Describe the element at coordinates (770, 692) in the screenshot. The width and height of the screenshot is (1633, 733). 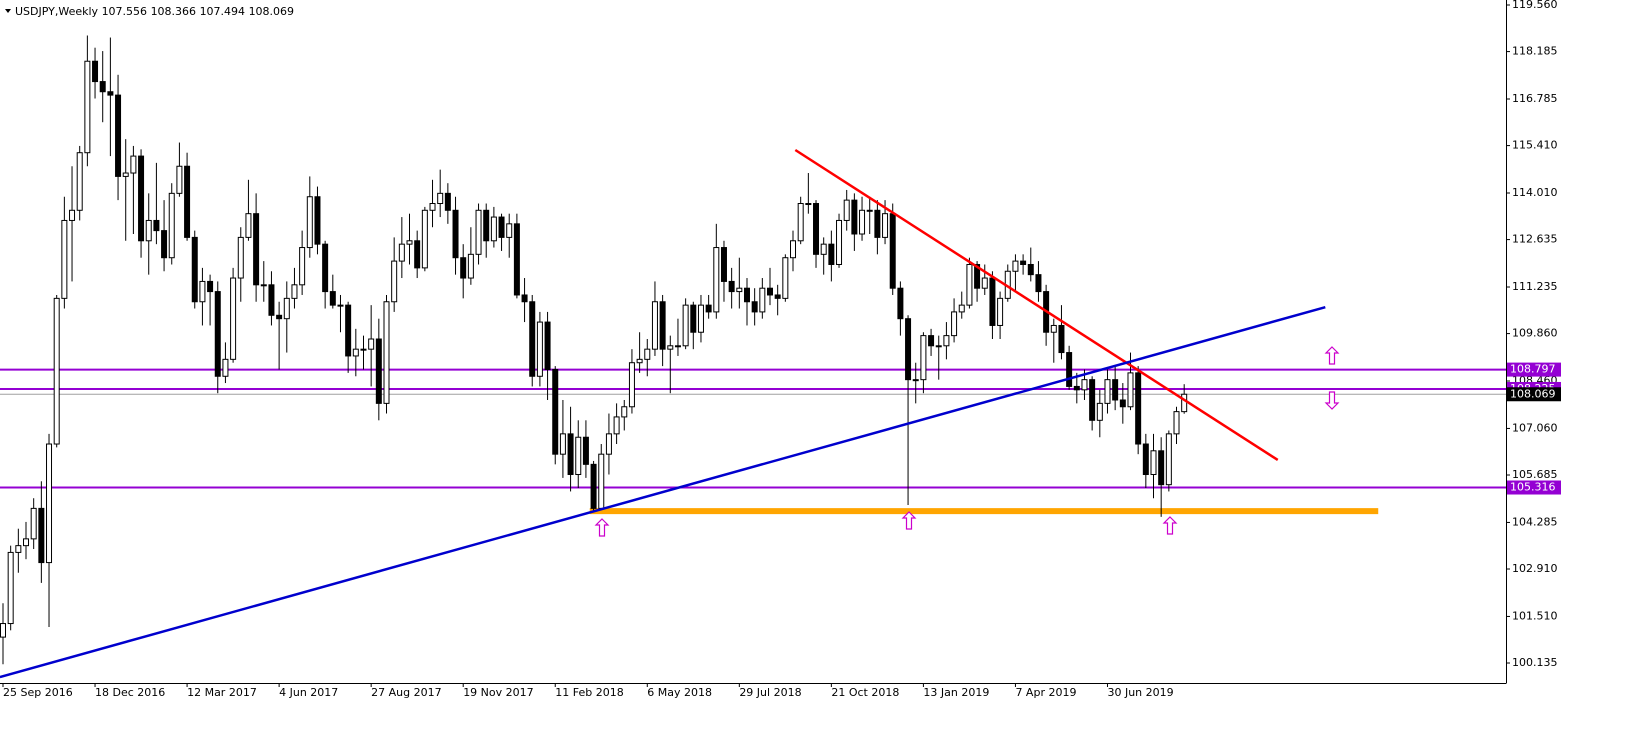
I see `x-tick-label: 29 Jul 2018` at that location.